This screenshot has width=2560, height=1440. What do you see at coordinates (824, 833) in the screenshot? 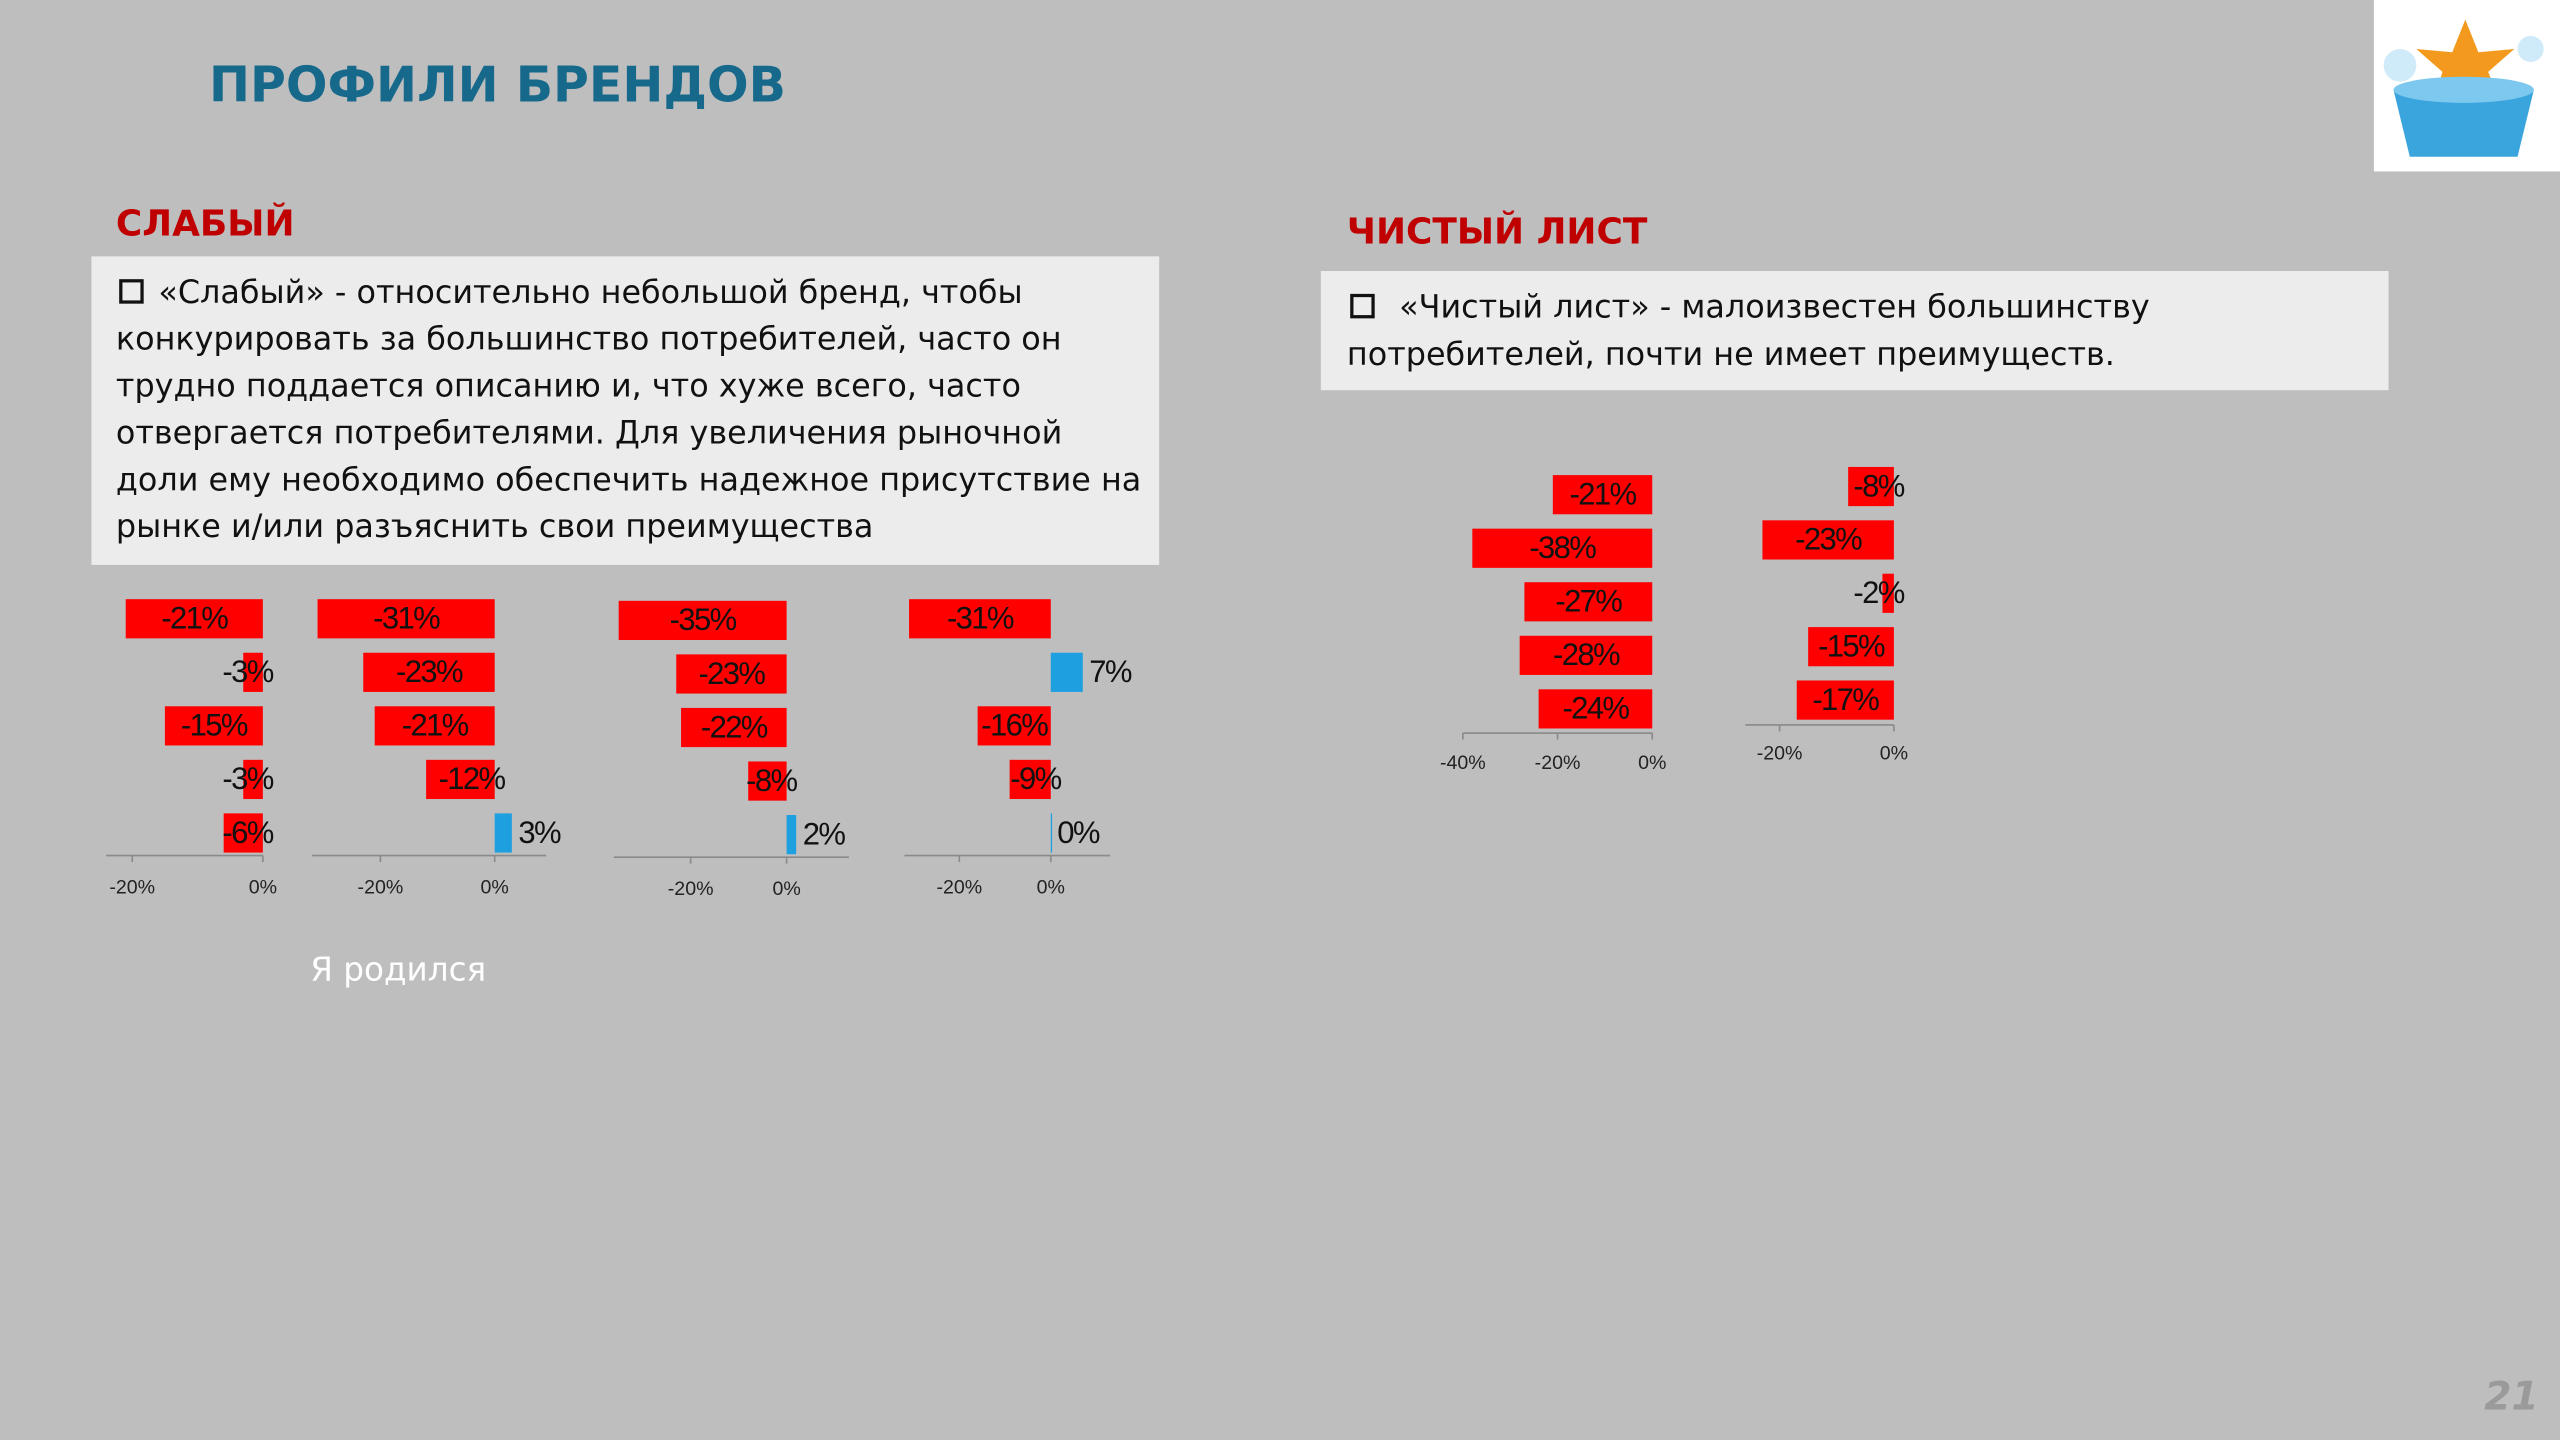
I see `value-label: 2%` at bounding box center [824, 833].